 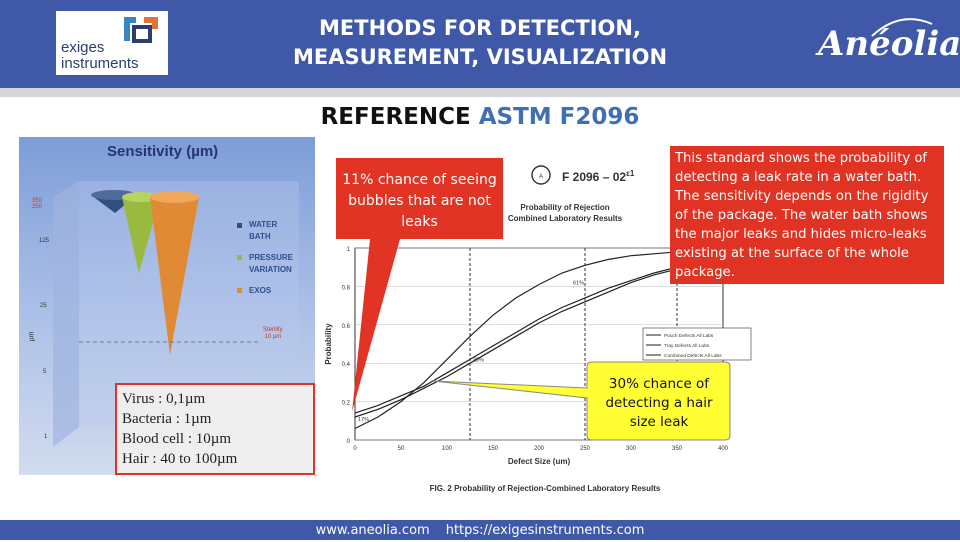 What do you see at coordinates (585, 449) in the screenshot?
I see `x-tick-label: 250` at bounding box center [585, 449].